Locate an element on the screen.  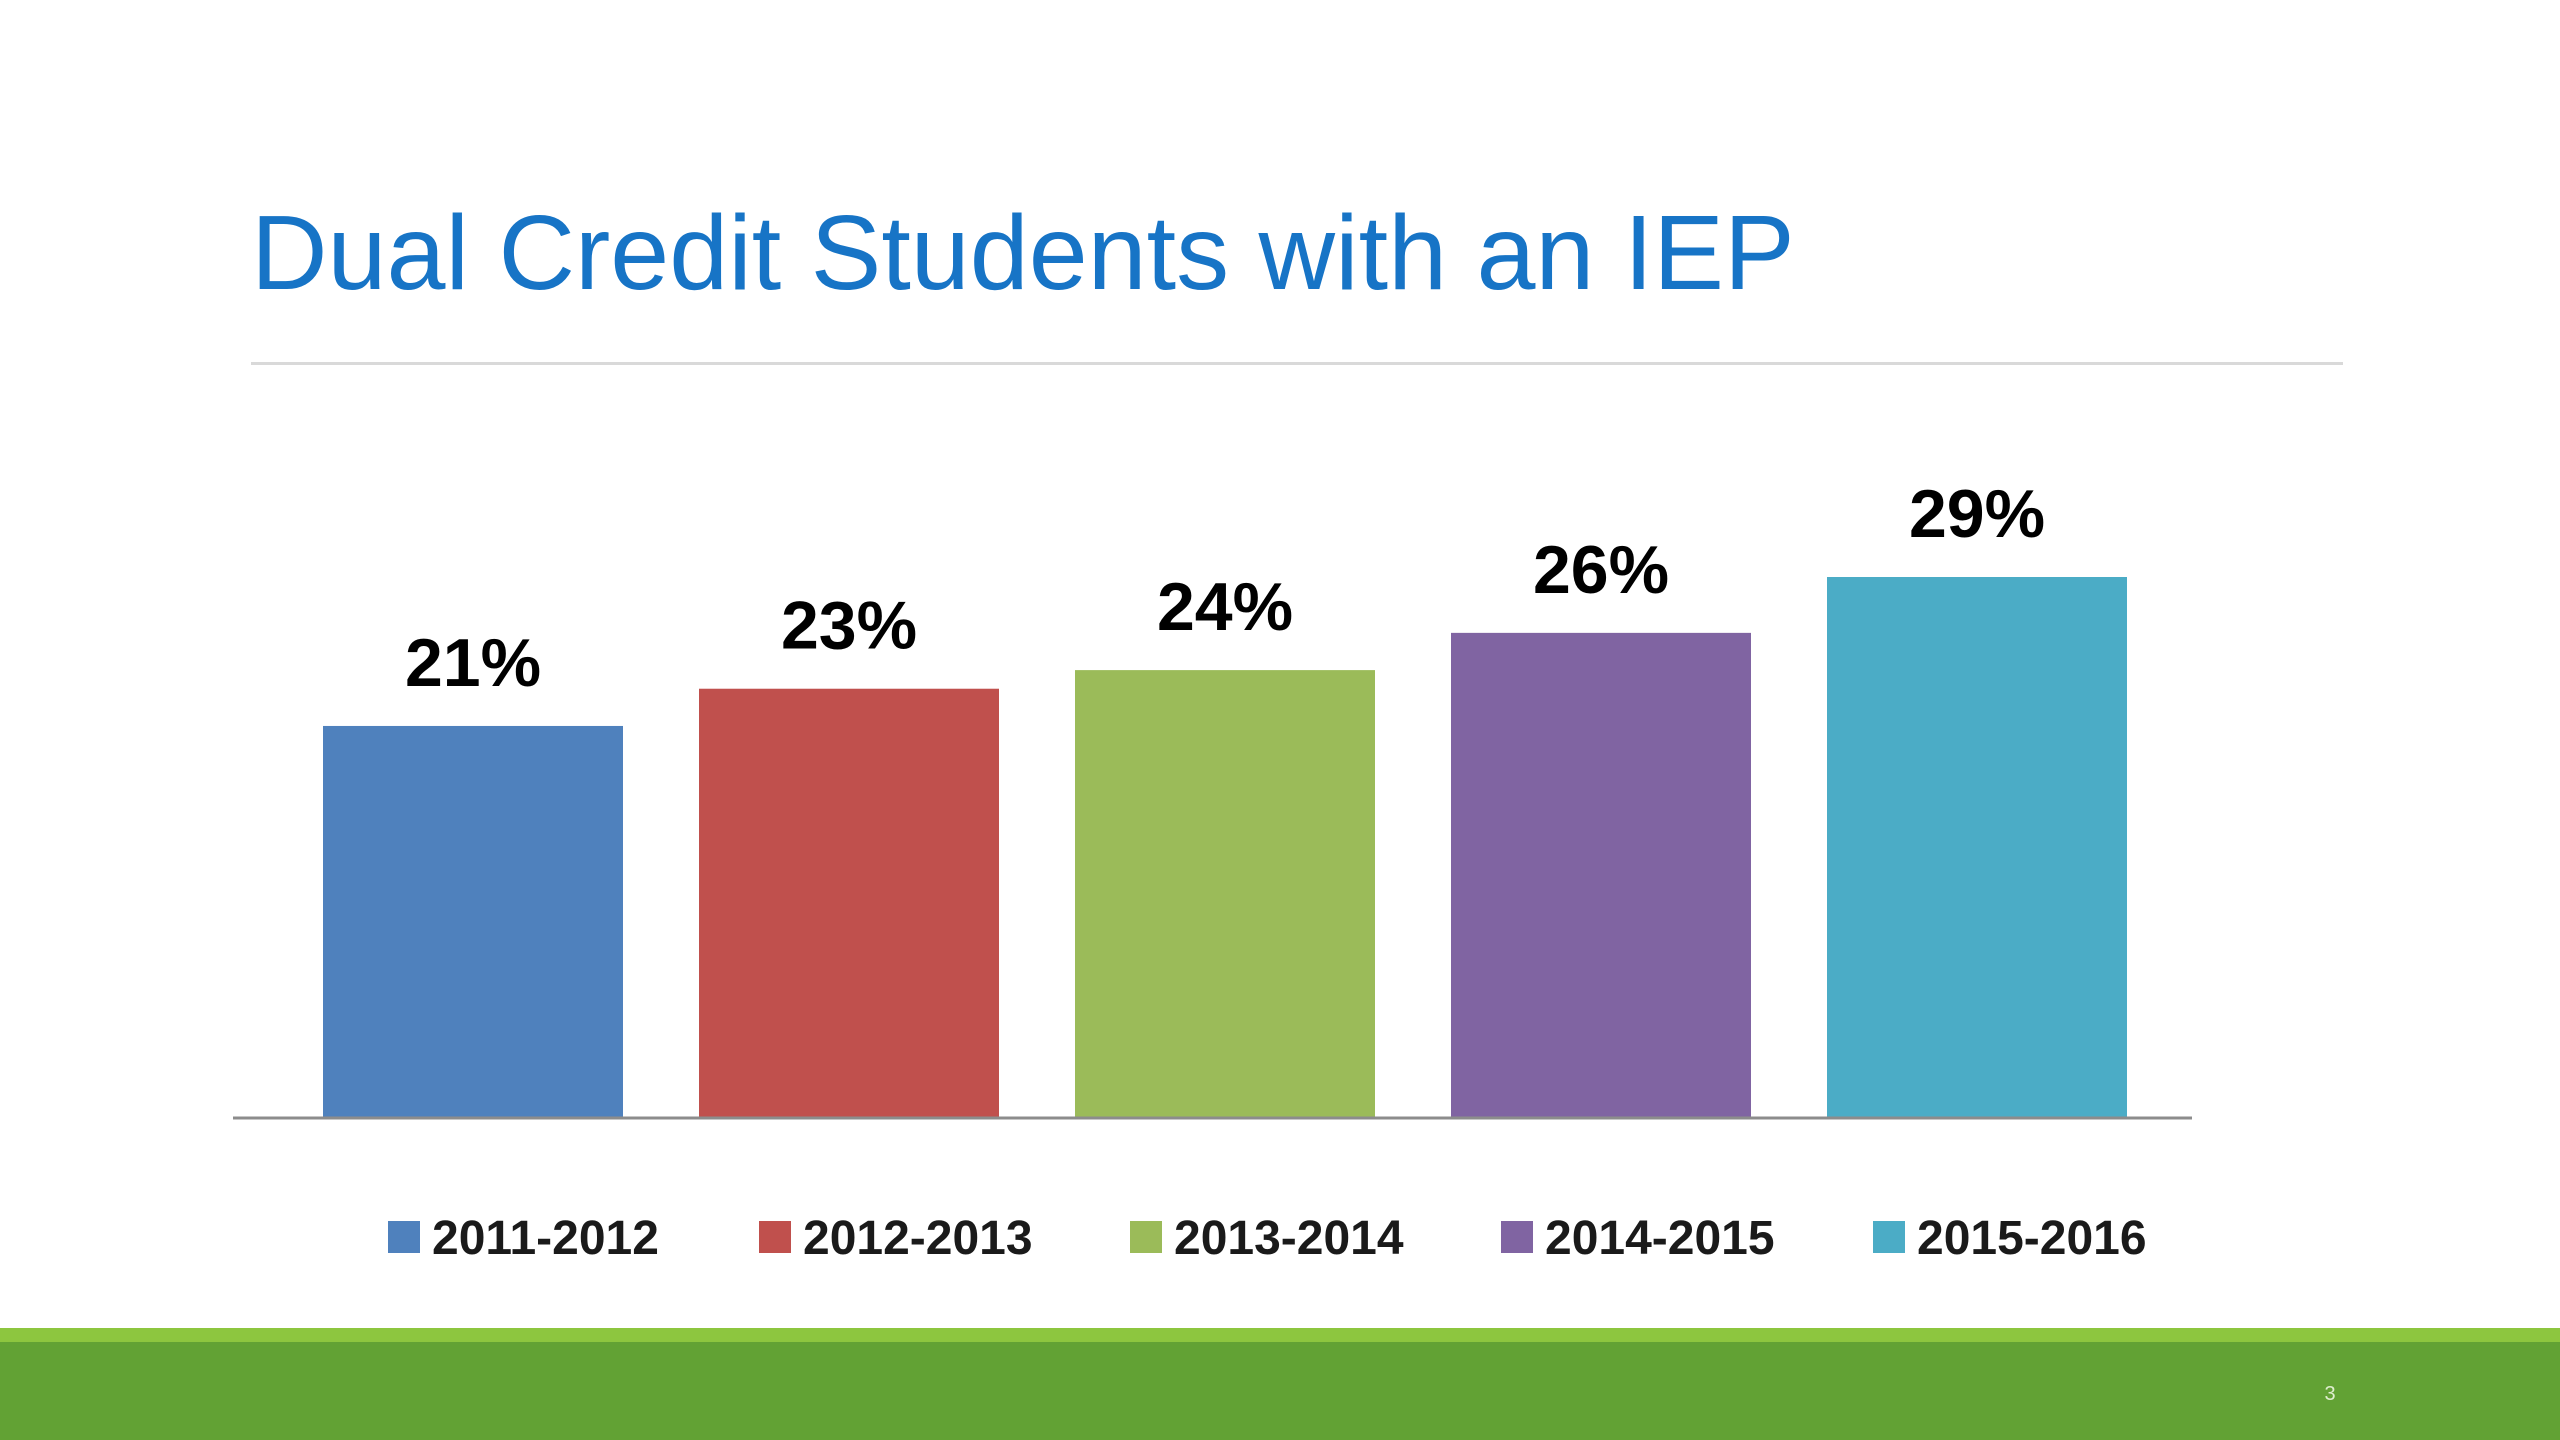
bar-2013-2014 is located at coordinates (1225, 893).